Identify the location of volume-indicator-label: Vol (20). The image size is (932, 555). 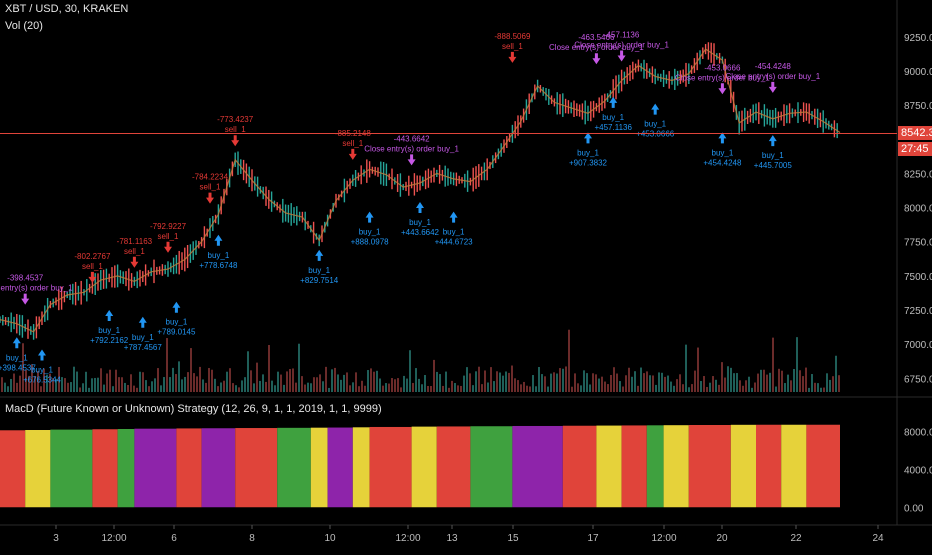
(24, 26).